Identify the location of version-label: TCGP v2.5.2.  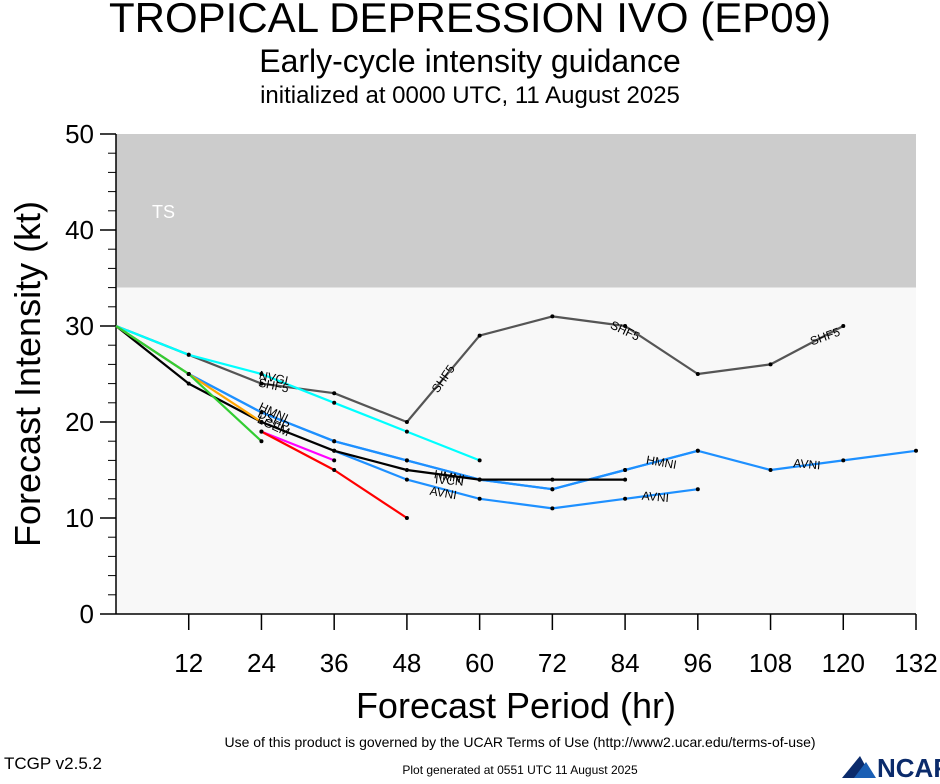
(53, 763).